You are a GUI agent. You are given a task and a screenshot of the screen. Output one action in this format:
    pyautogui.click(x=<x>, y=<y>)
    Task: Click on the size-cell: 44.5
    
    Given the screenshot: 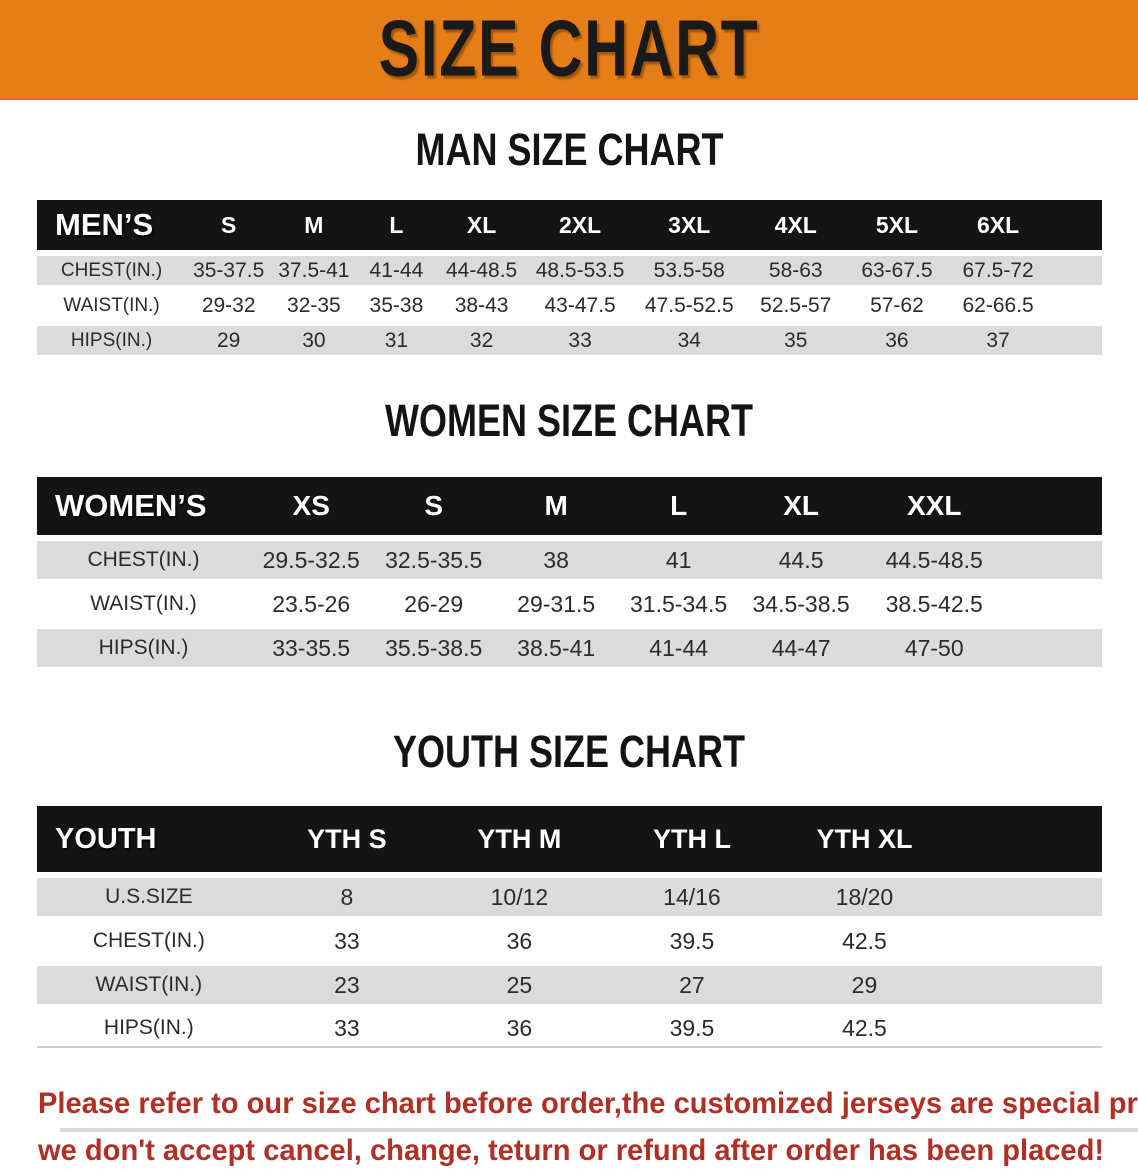 What is the action you would take?
    pyautogui.click(x=801, y=560)
    